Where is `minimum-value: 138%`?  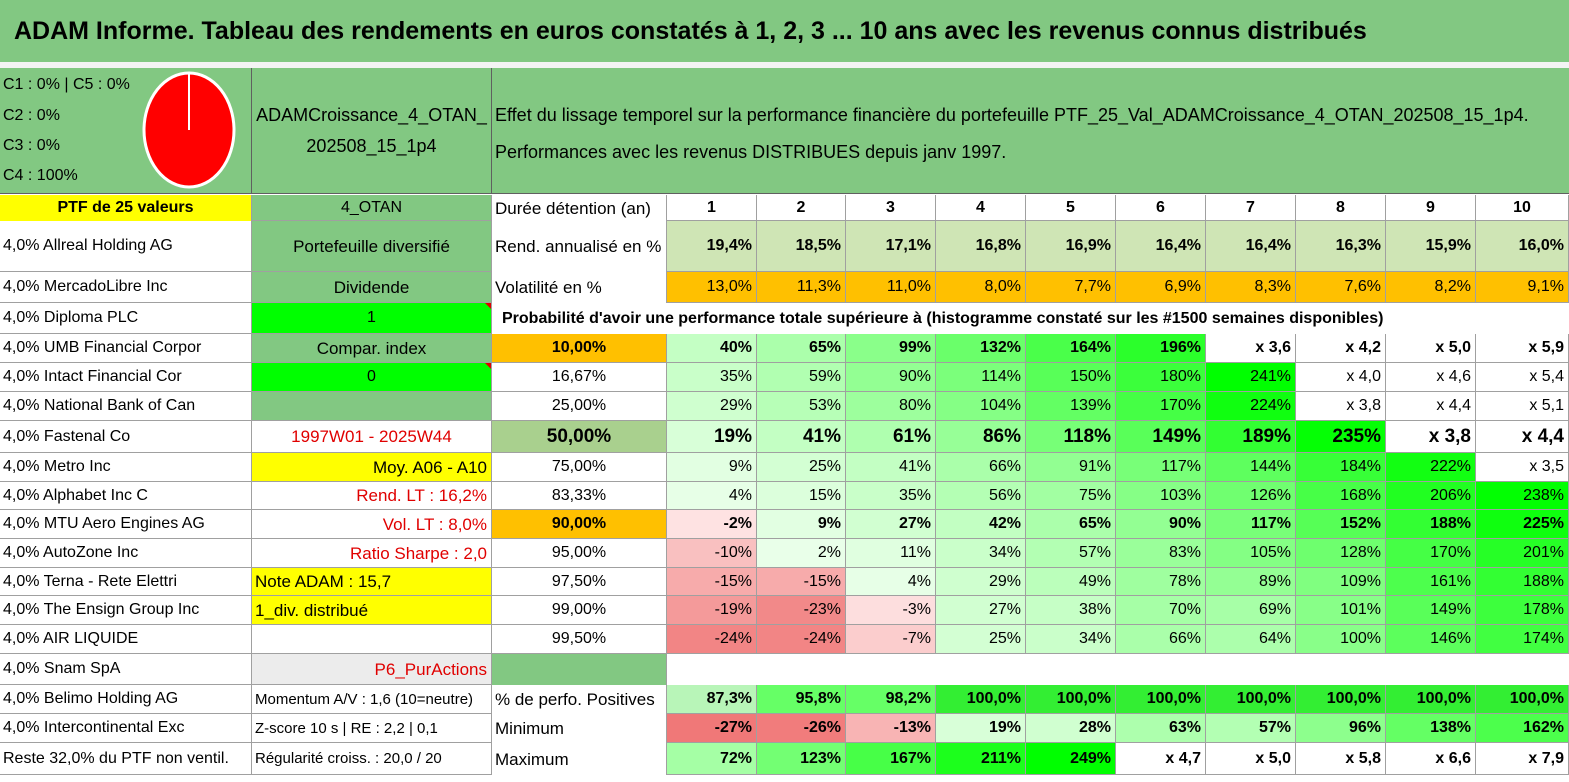
minimum-value: 138% is located at coordinates (1431, 728).